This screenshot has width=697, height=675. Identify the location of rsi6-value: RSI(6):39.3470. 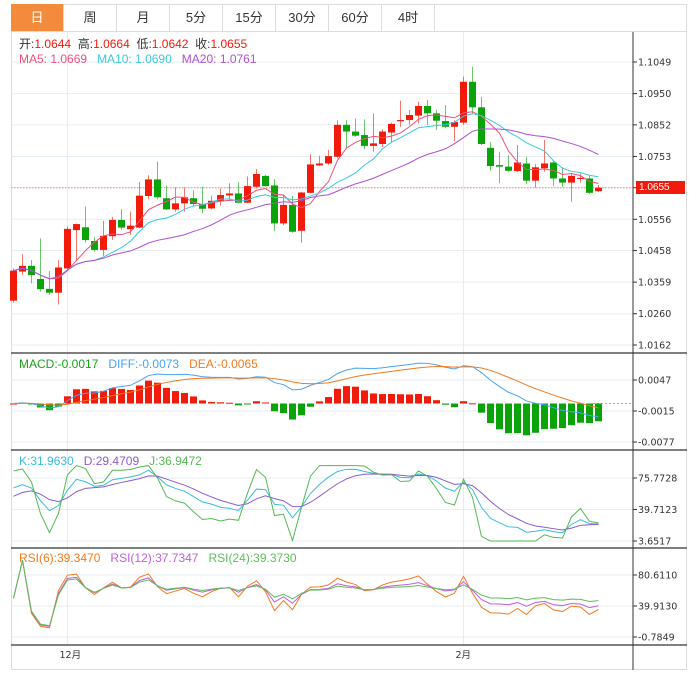
(60, 558).